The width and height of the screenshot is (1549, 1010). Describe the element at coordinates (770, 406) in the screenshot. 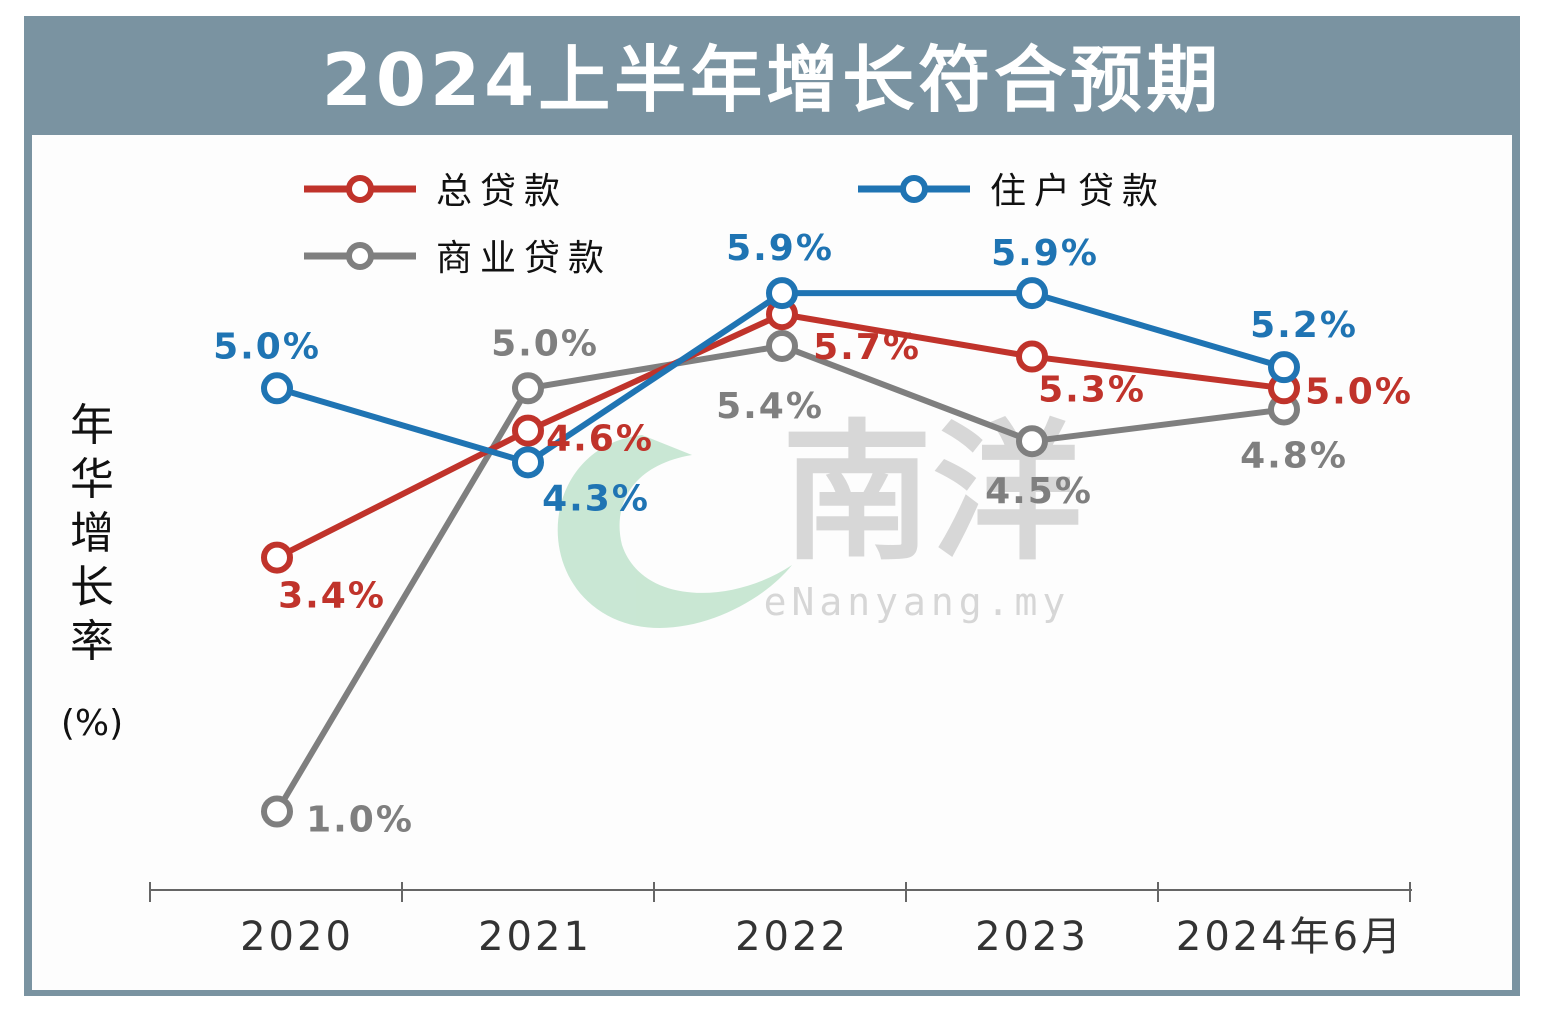

I see `data-label: 5.4%` at that location.